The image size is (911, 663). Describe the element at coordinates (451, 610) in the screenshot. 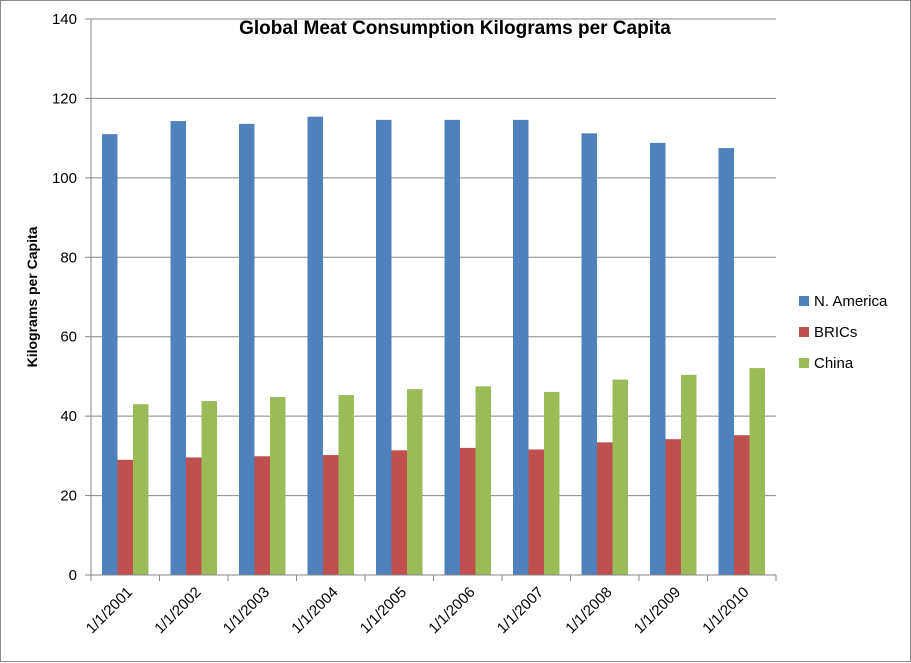

I see `x-tick-label: 1/1/2006` at that location.